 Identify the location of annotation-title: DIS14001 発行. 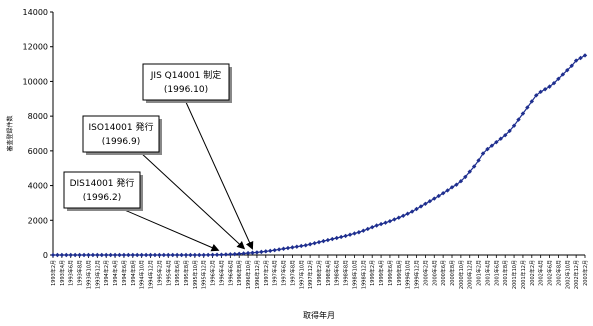
(102, 183).